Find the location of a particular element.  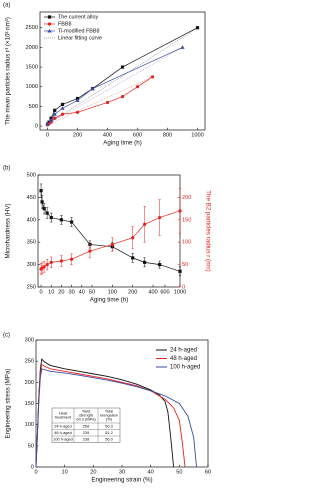

y2-tick-label: 50 is located at coordinates (185, 265).